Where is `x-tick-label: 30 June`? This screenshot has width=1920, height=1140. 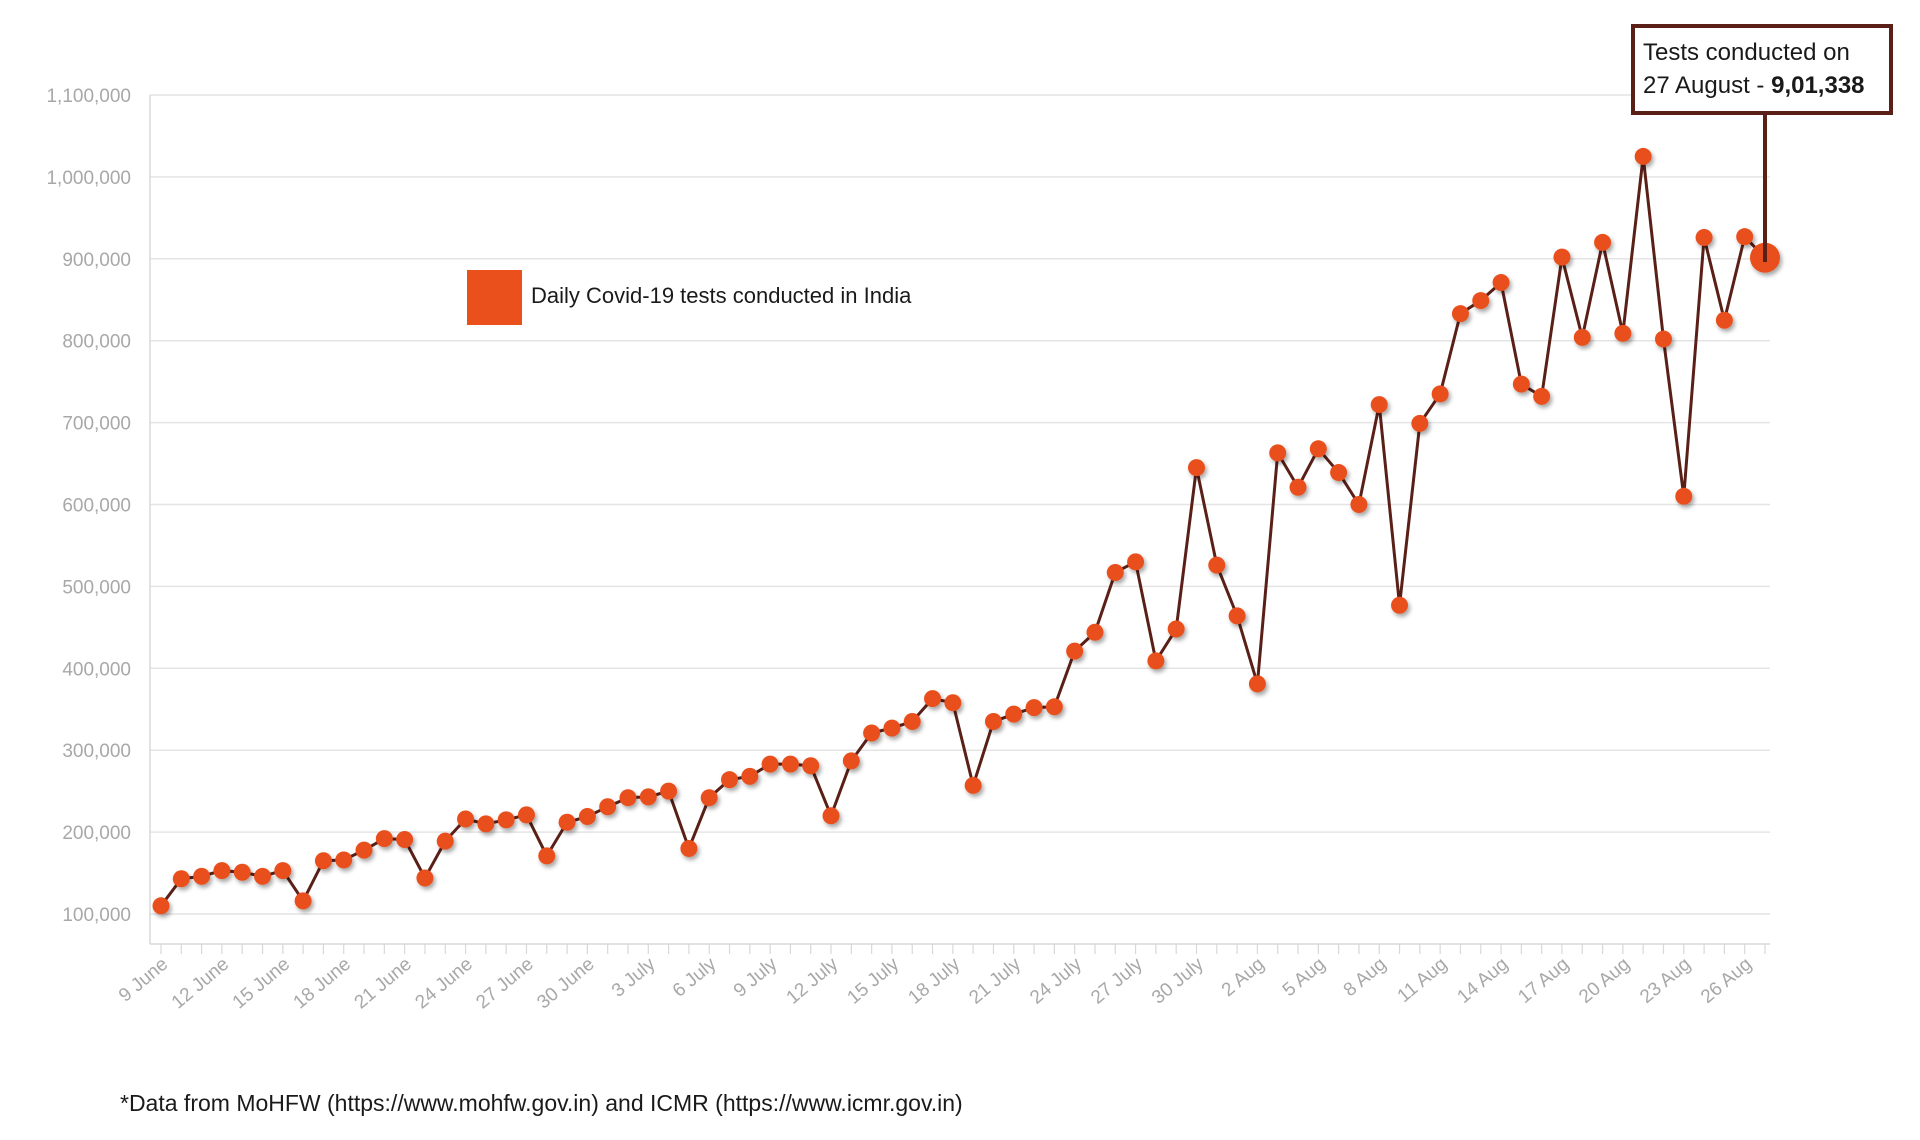 x-tick-label: 30 June is located at coordinates (565, 984).